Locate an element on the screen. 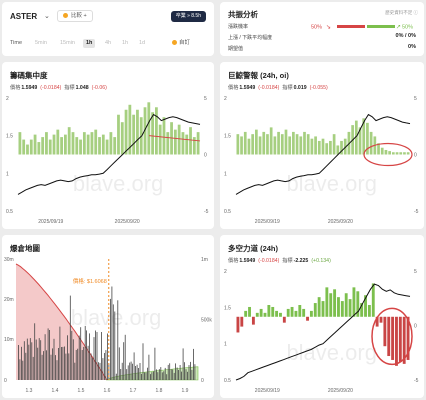 Image resolution: width=426 pixels, height=400 pixels. timeframe-4h: 4h is located at coordinates (108, 43).